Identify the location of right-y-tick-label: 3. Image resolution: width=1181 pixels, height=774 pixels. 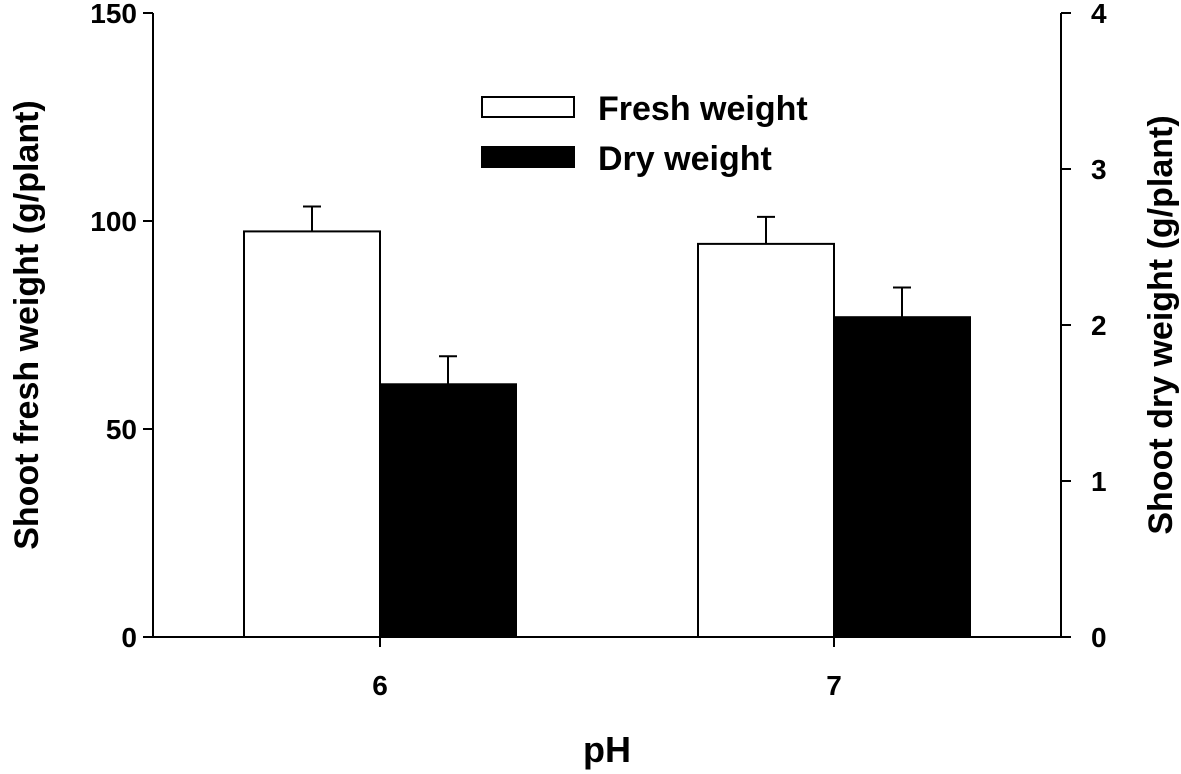
(1099, 169).